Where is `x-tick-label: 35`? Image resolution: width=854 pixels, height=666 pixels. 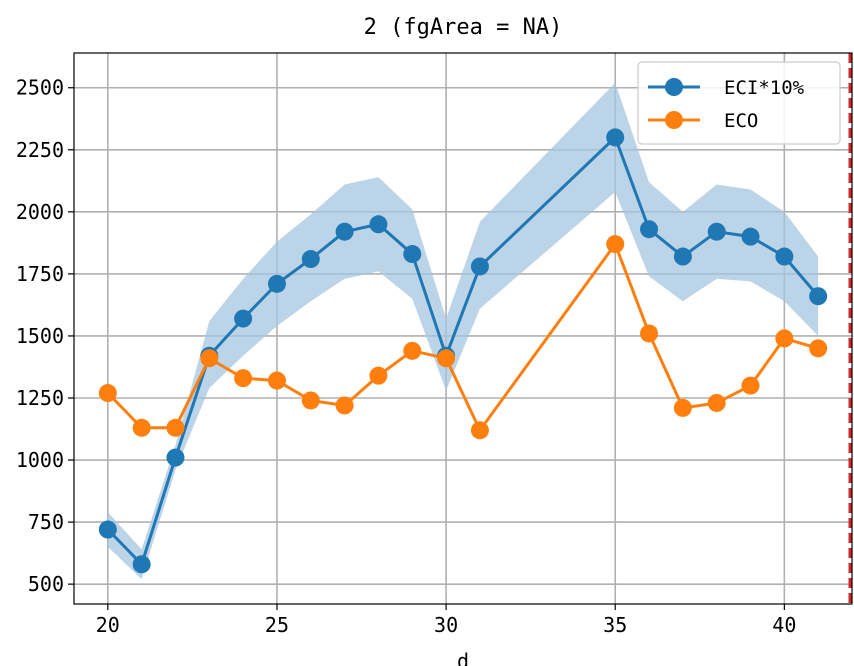 x-tick-label: 35 is located at coordinates (615, 625).